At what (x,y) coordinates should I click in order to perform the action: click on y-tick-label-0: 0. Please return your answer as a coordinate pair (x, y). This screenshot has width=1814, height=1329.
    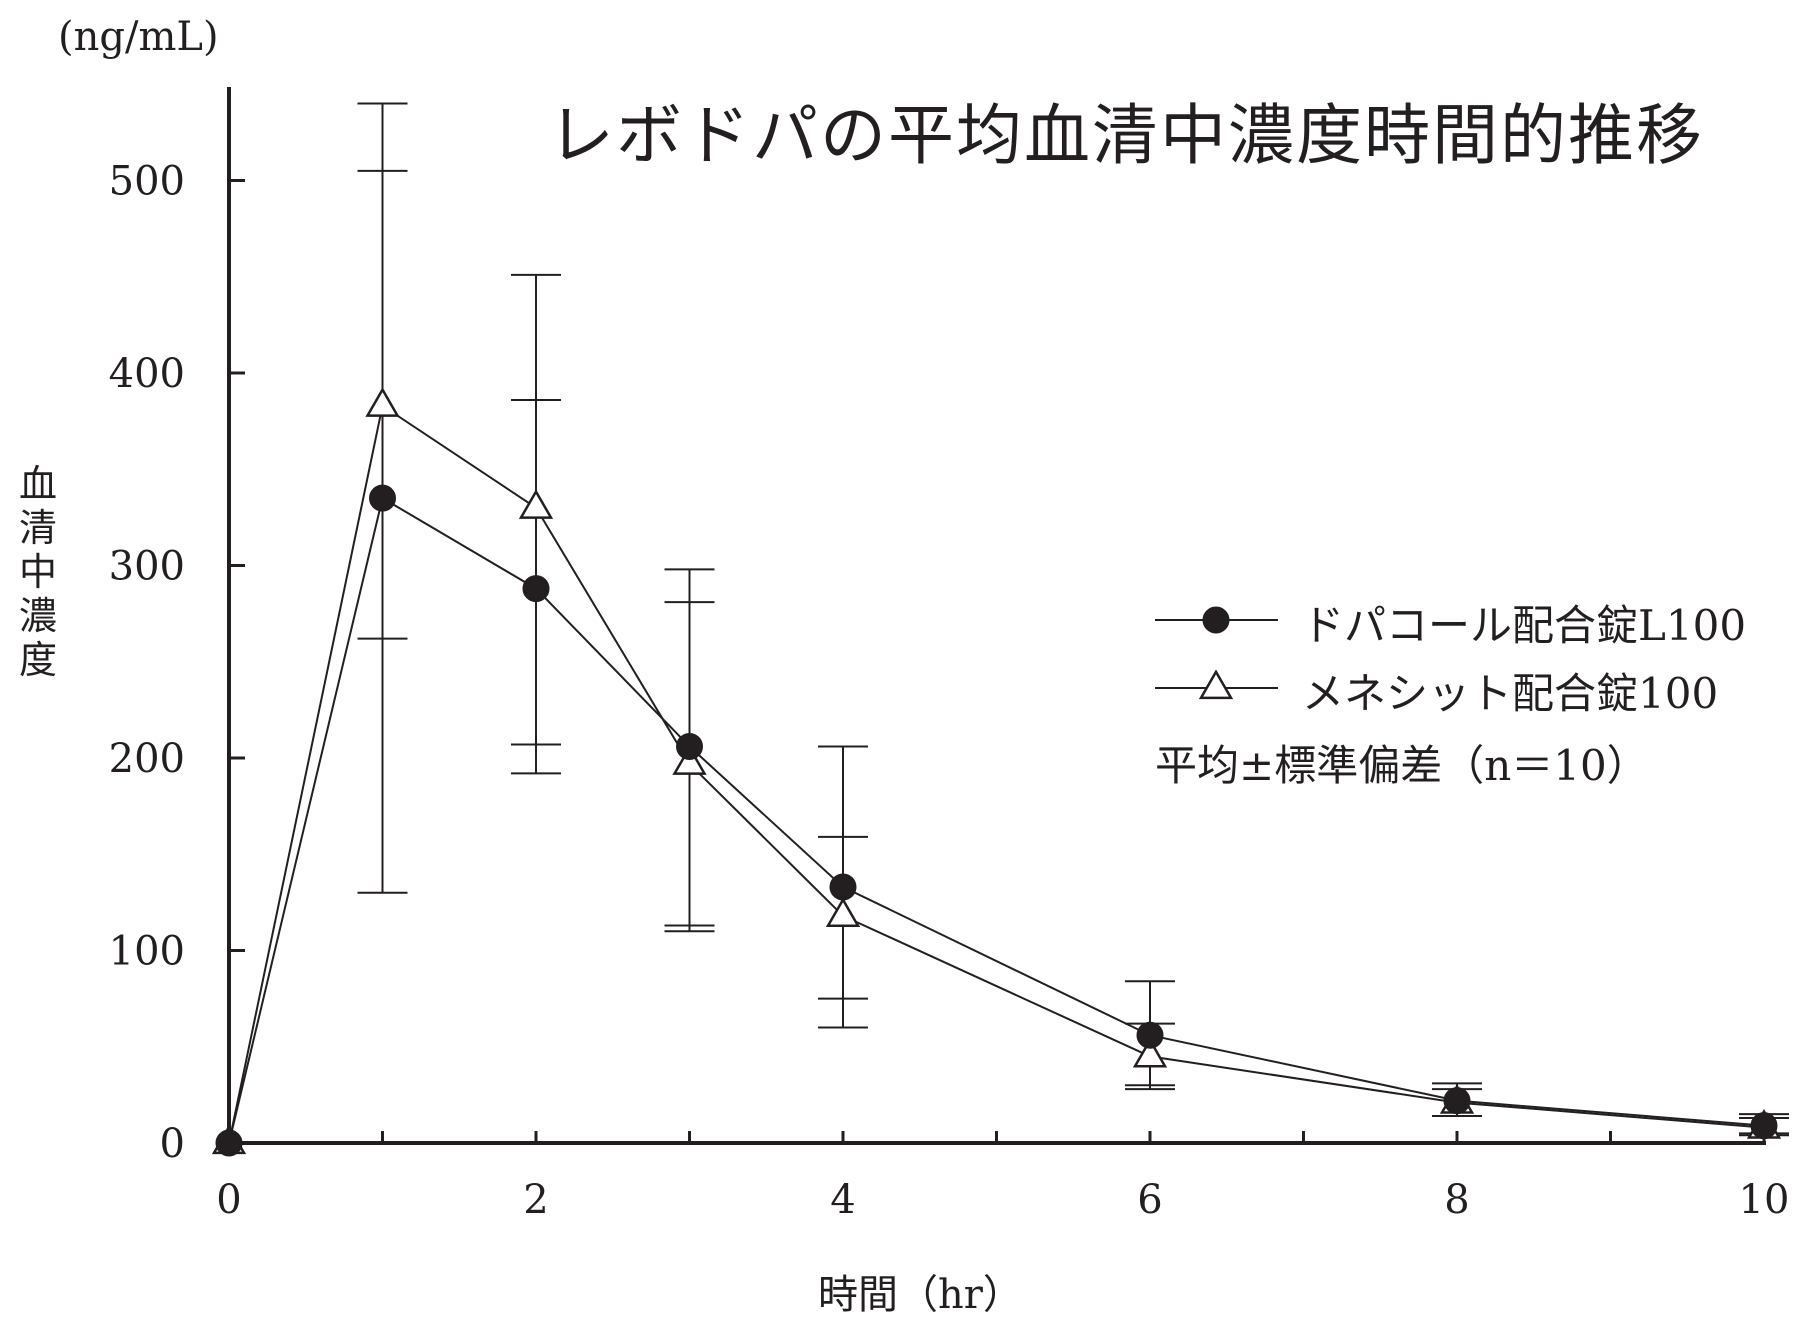
    Looking at the image, I should click on (172, 1144).